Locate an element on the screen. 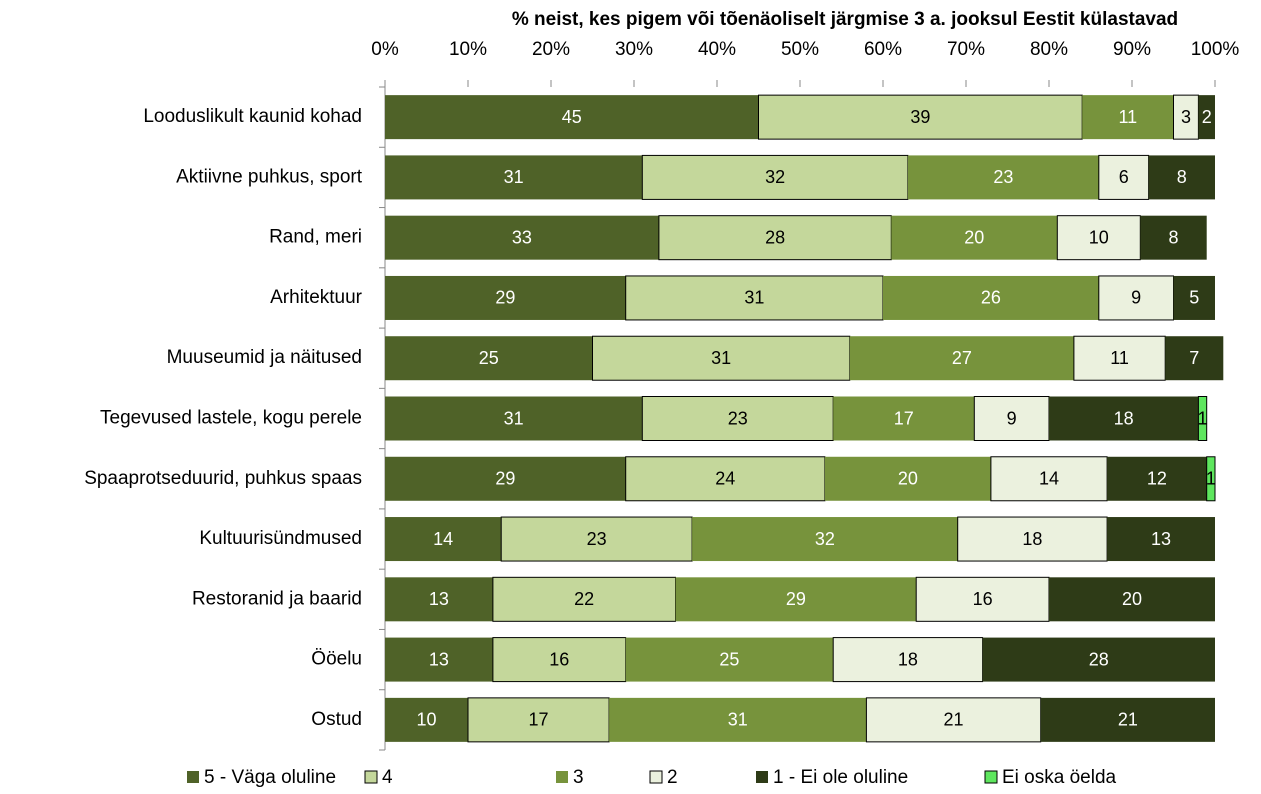  legend-label: 3 is located at coordinates (578, 777).